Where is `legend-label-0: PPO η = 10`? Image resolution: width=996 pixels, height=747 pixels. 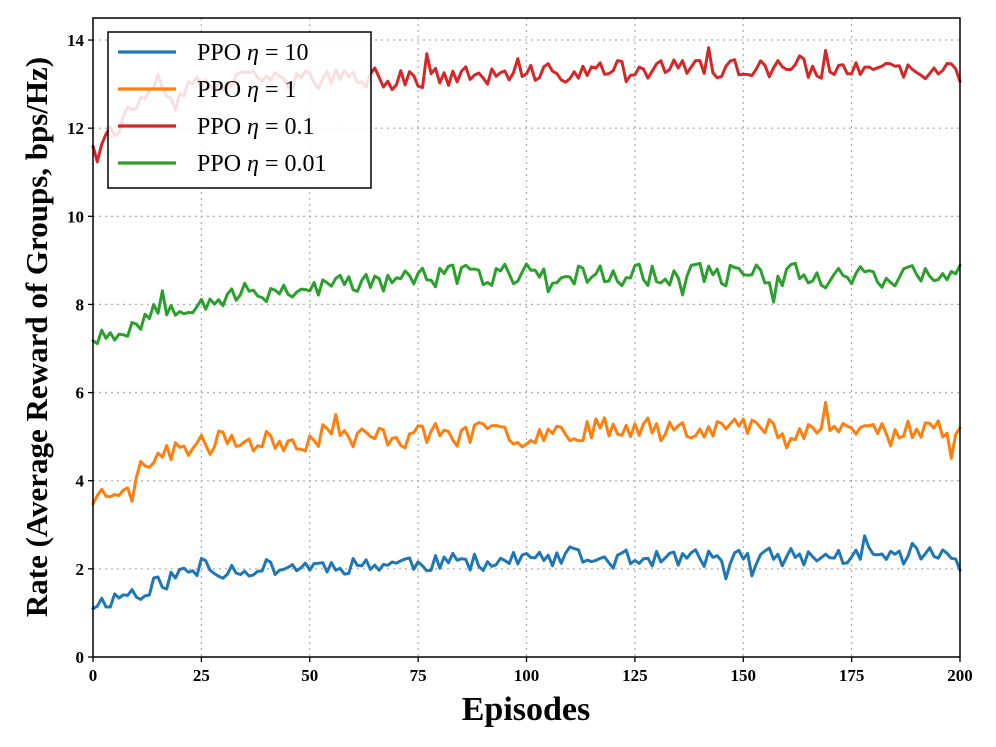 legend-label-0: PPO η = 10 is located at coordinates (252, 53).